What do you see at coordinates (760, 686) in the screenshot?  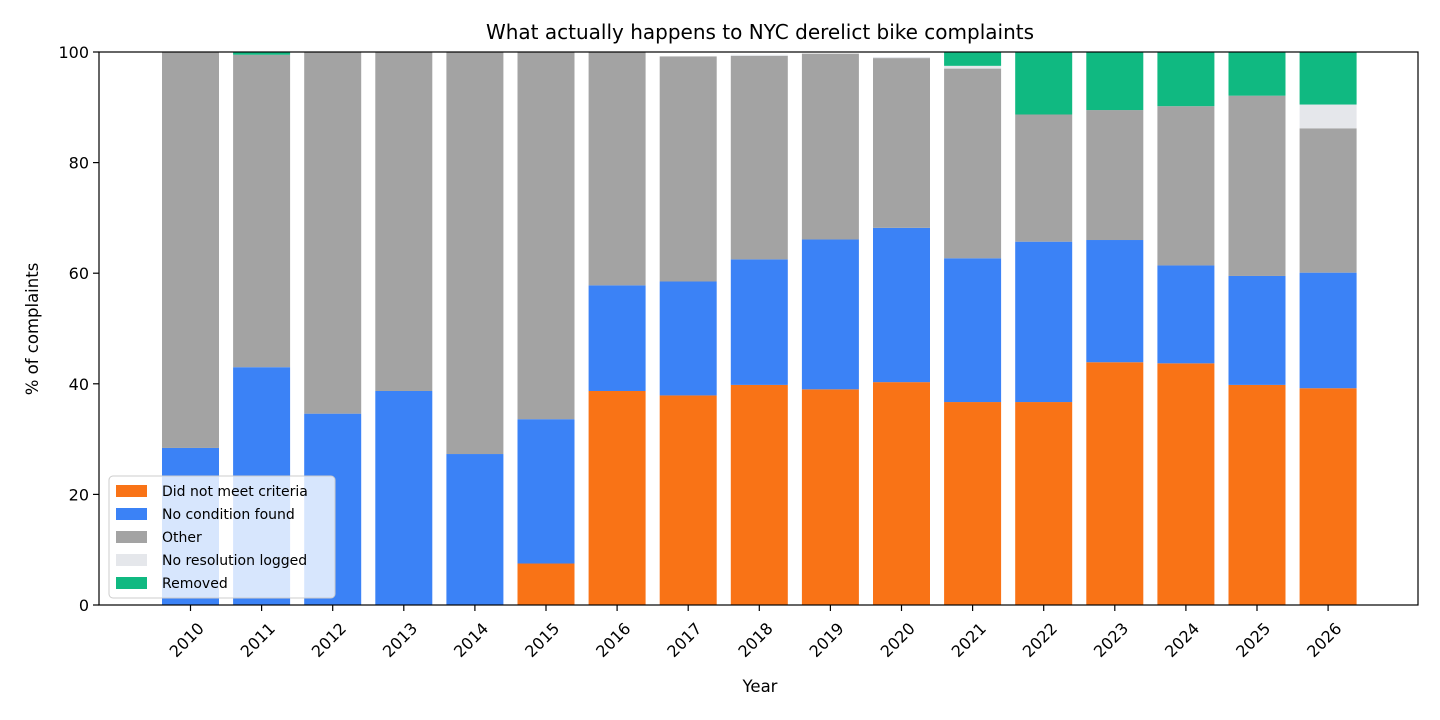 I see `x-axis-label: Year` at bounding box center [760, 686].